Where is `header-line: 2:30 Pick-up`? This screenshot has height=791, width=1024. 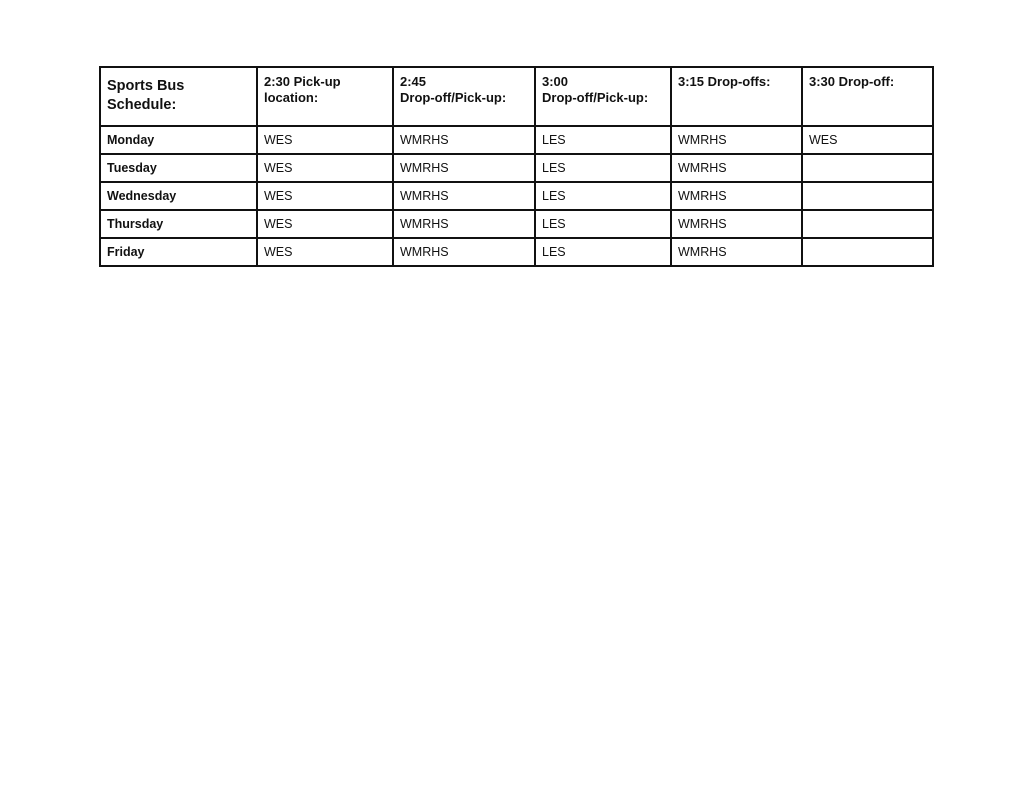
header-line: 2:30 Pick-up is located at coordinates (302, 81).